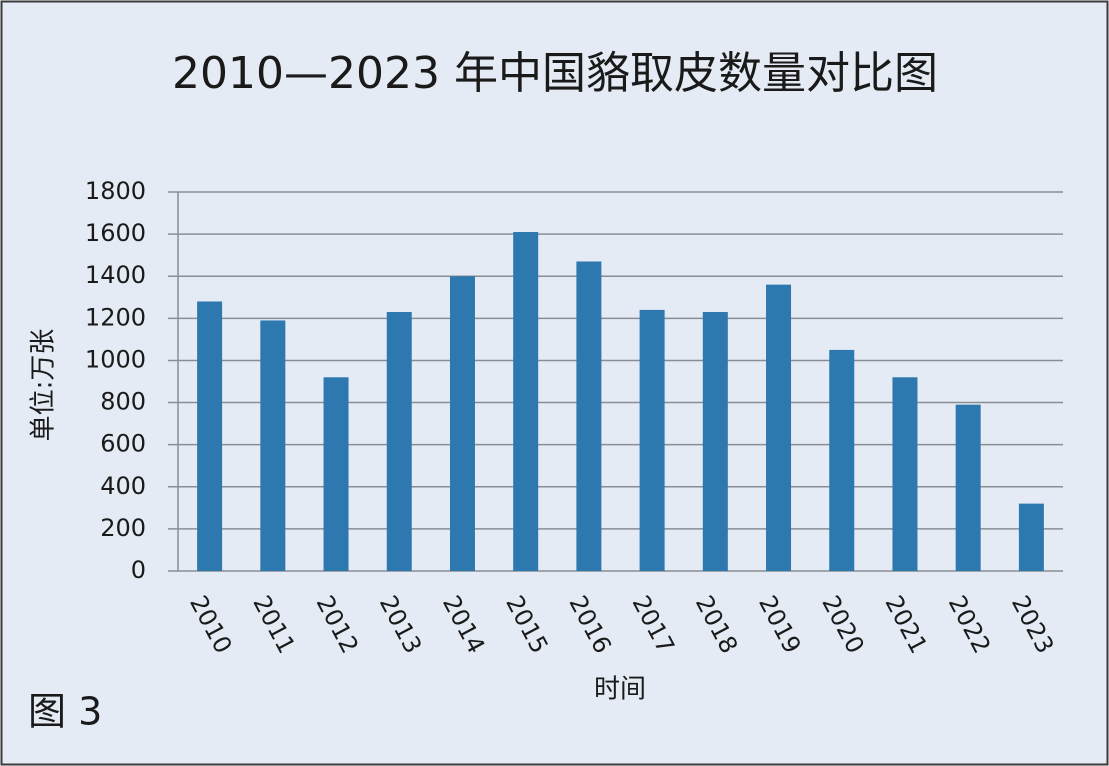 The height and width of the screenshot is (766, 1109). I want to click on y-tick-label: 200, so click(123, 528).